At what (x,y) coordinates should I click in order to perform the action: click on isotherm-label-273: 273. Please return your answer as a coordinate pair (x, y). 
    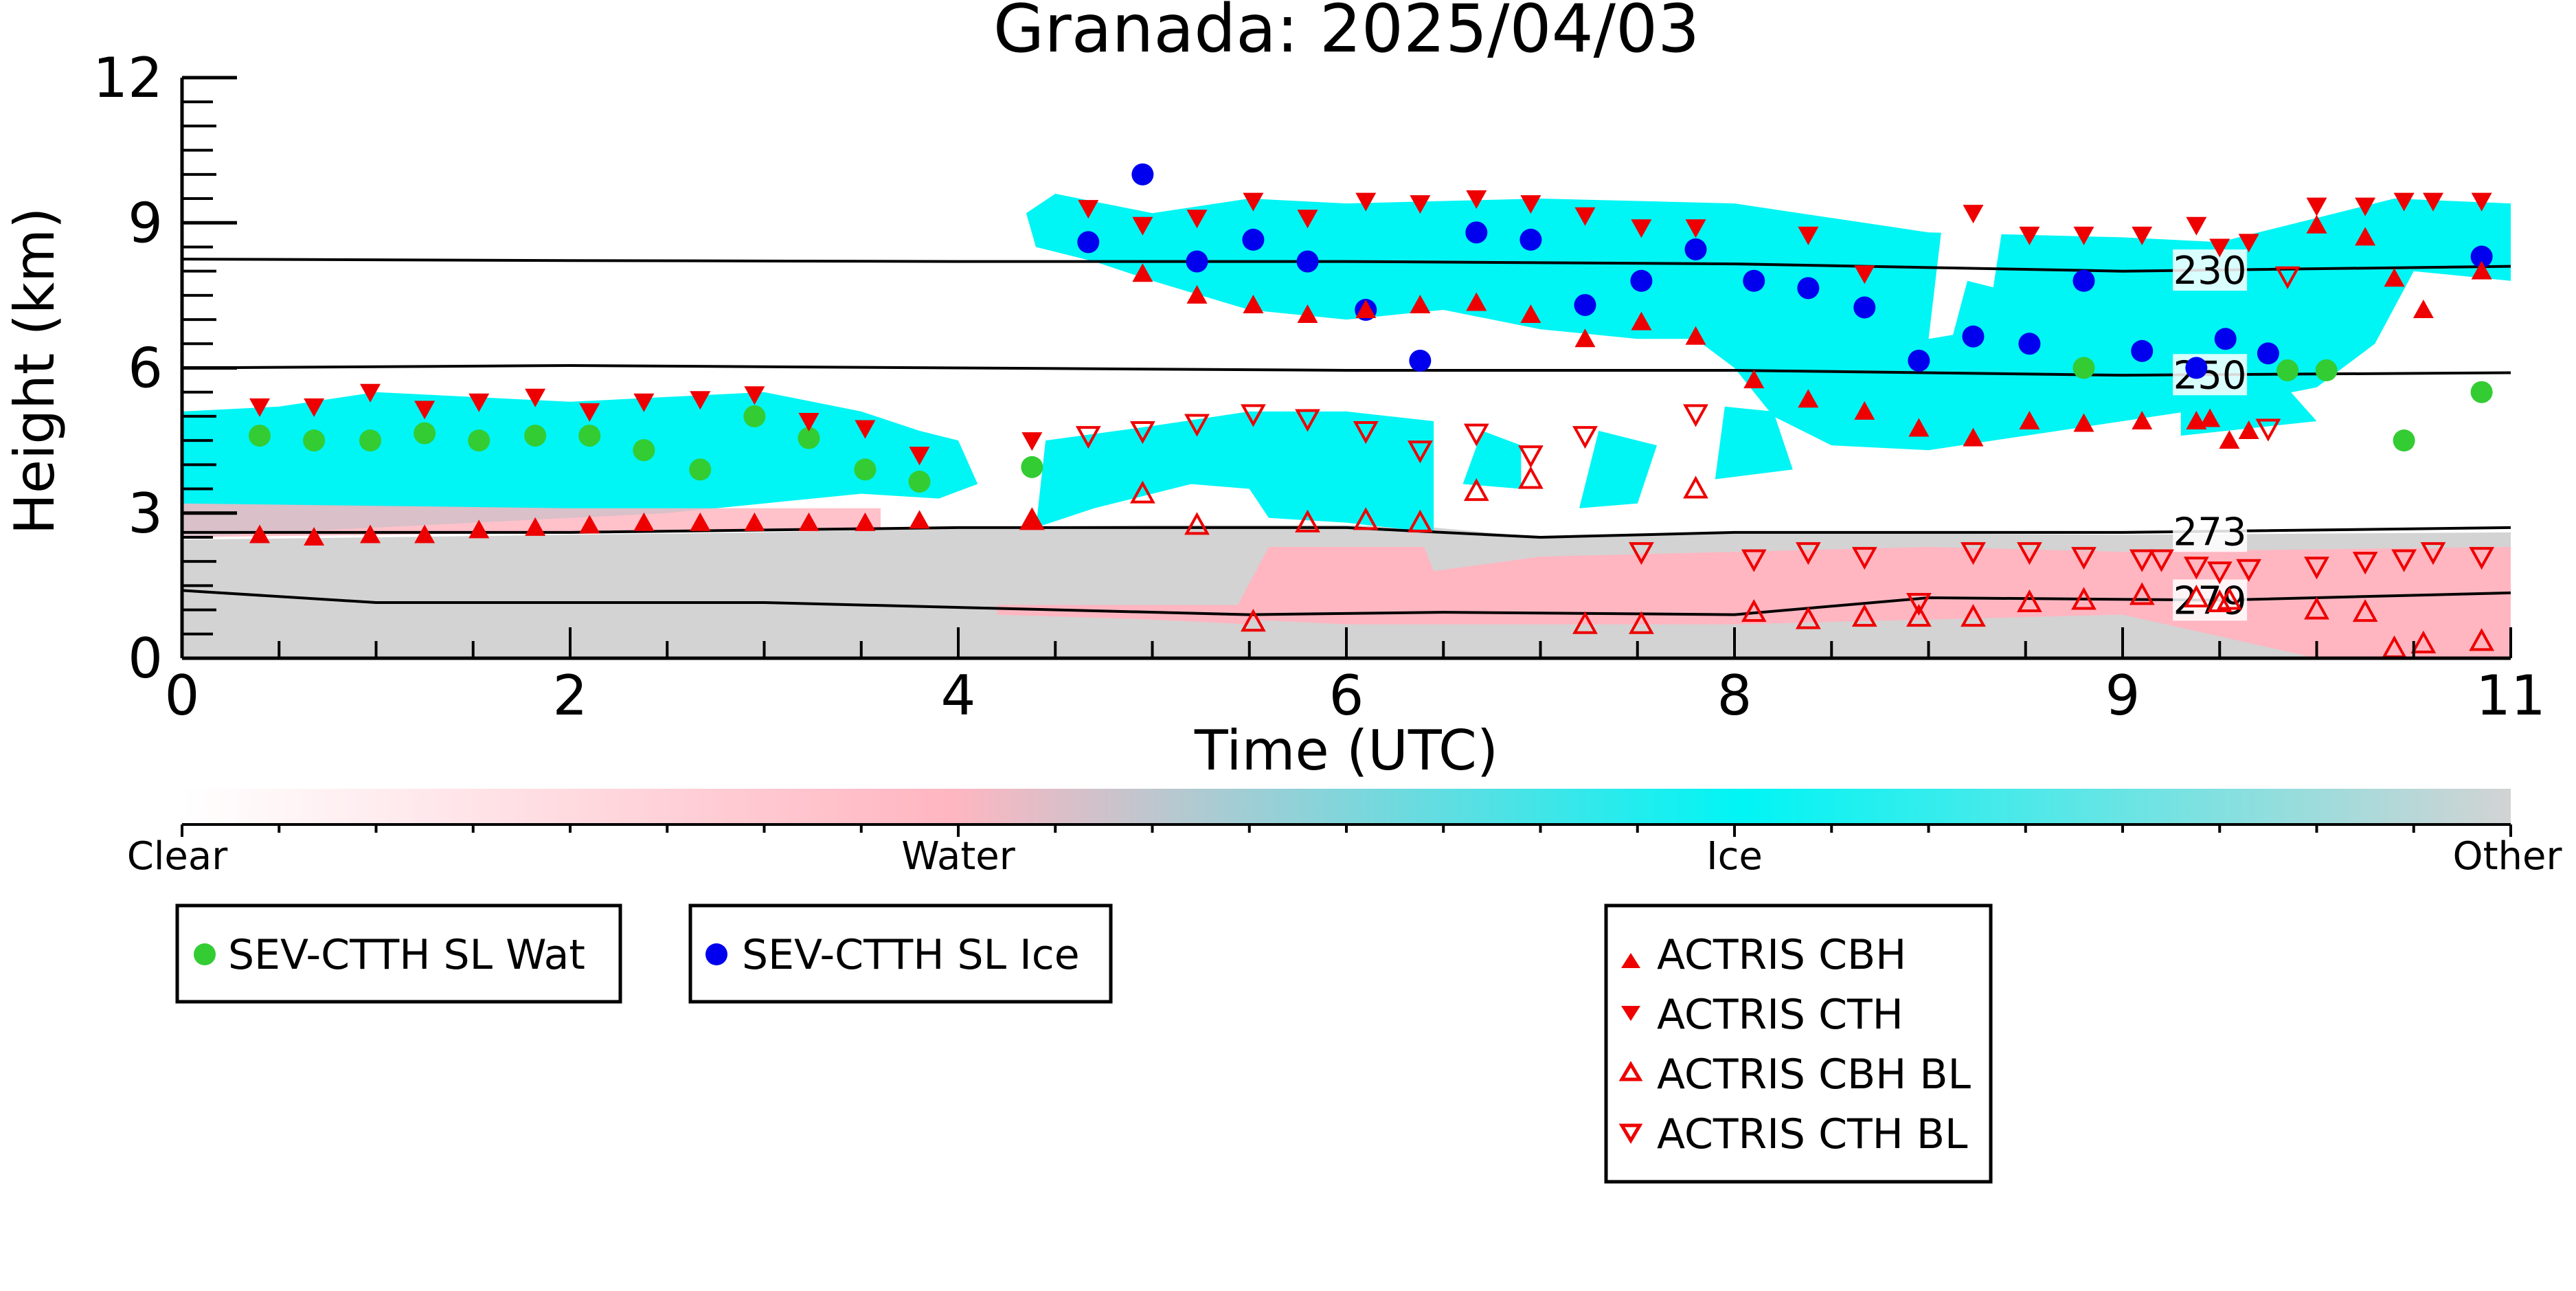
    Looking at the image, I should click on (2210, 532).